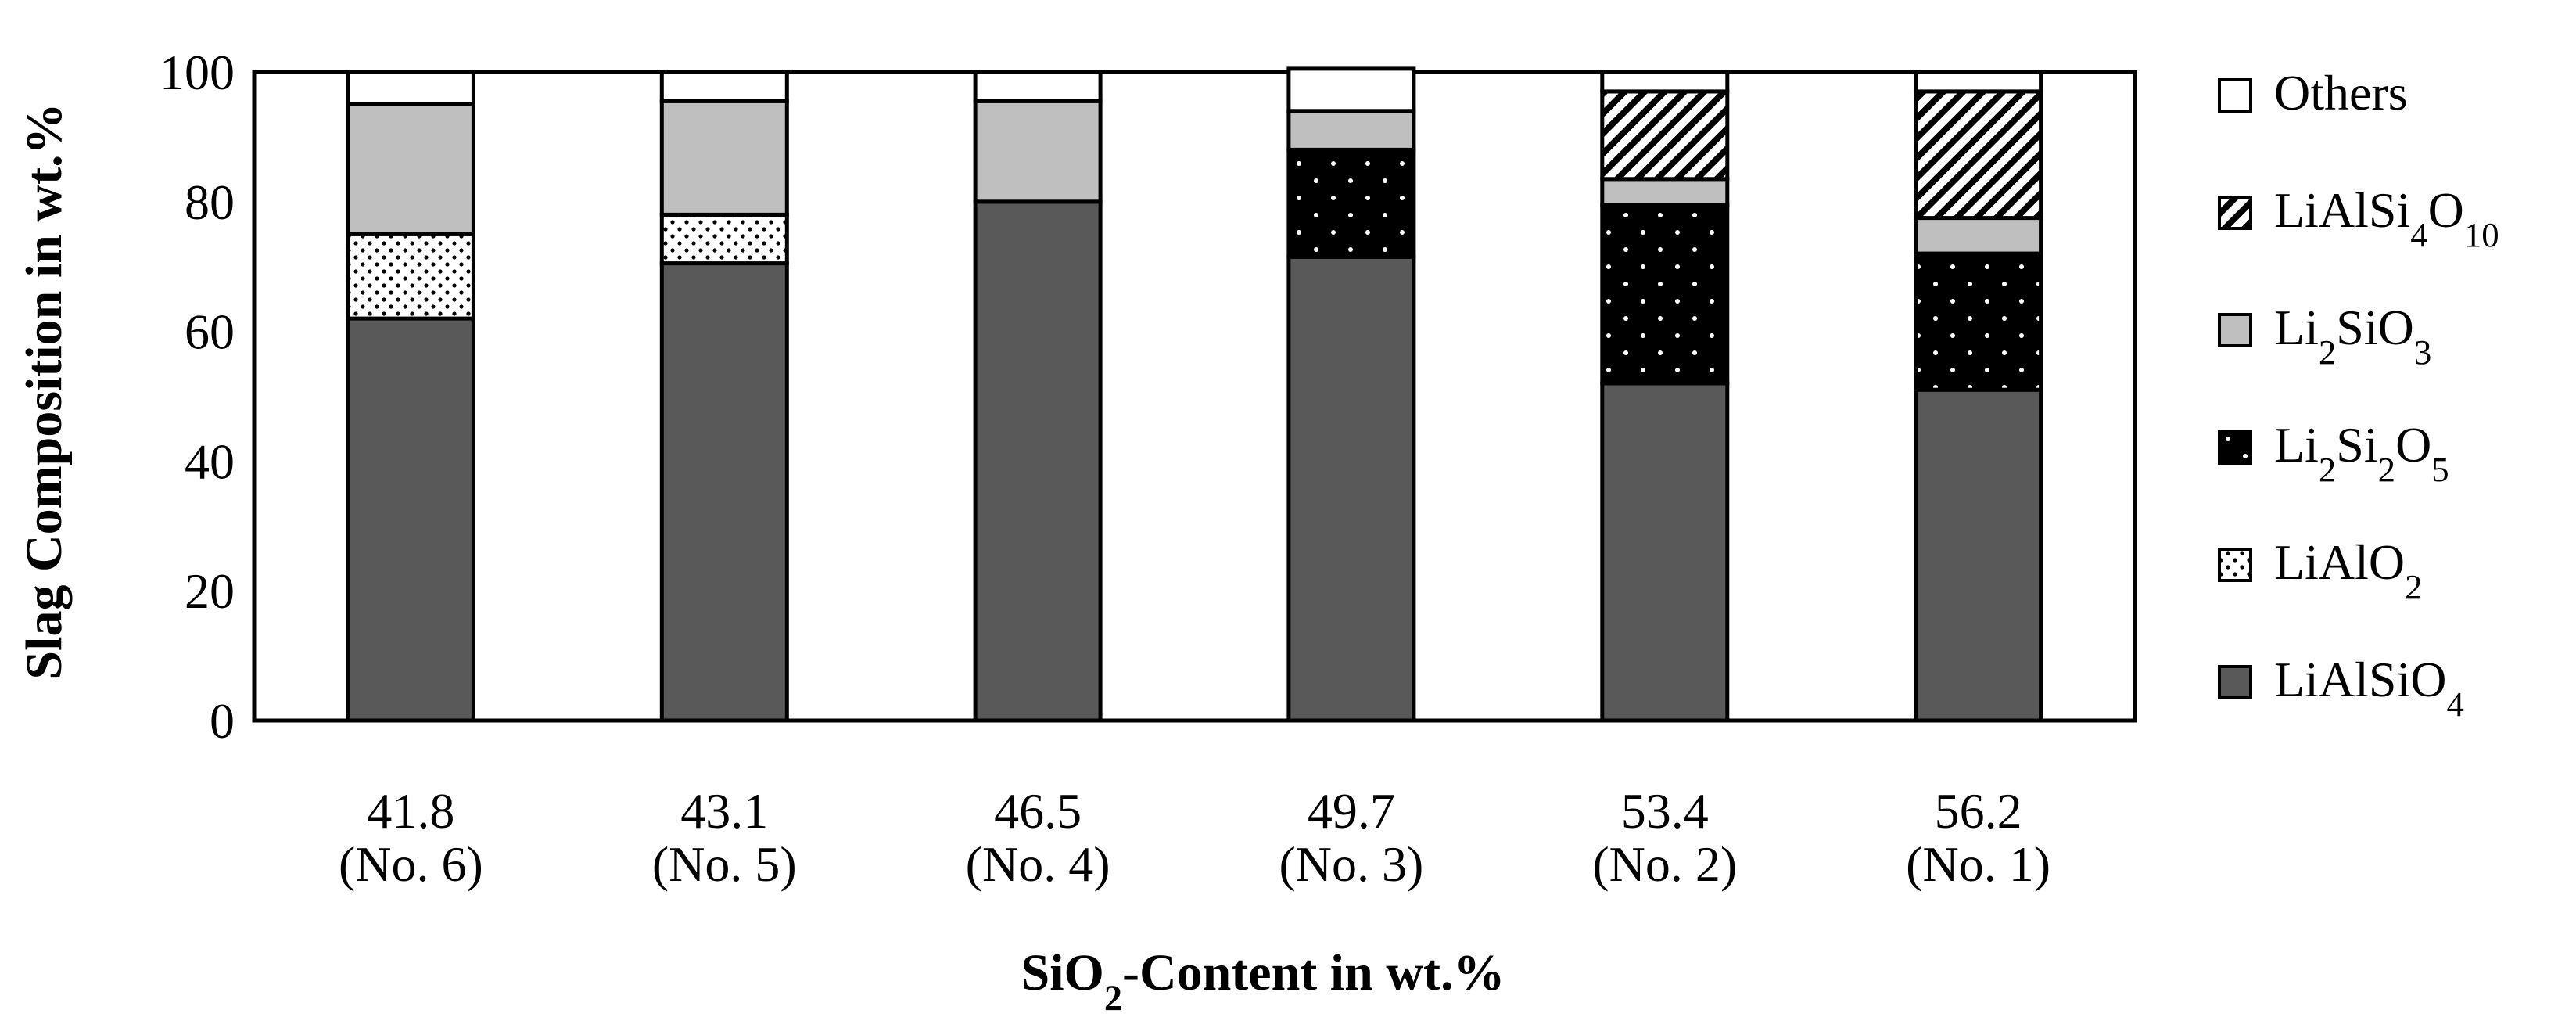 This screenshot has height=1028, width=2576. I want to click on y-tick-label: 40, so click(210, 461).